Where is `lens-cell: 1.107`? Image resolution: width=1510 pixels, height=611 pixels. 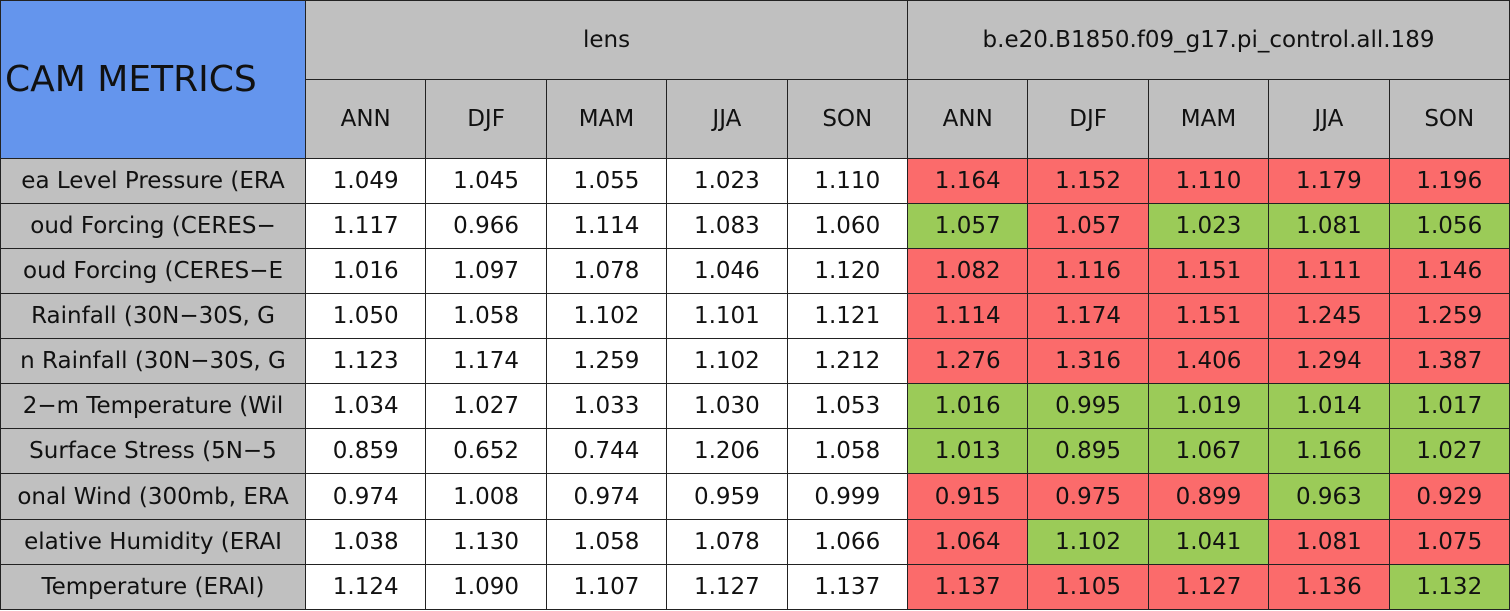 lens-cell: 1.107 is located at coordinates (606, 587).